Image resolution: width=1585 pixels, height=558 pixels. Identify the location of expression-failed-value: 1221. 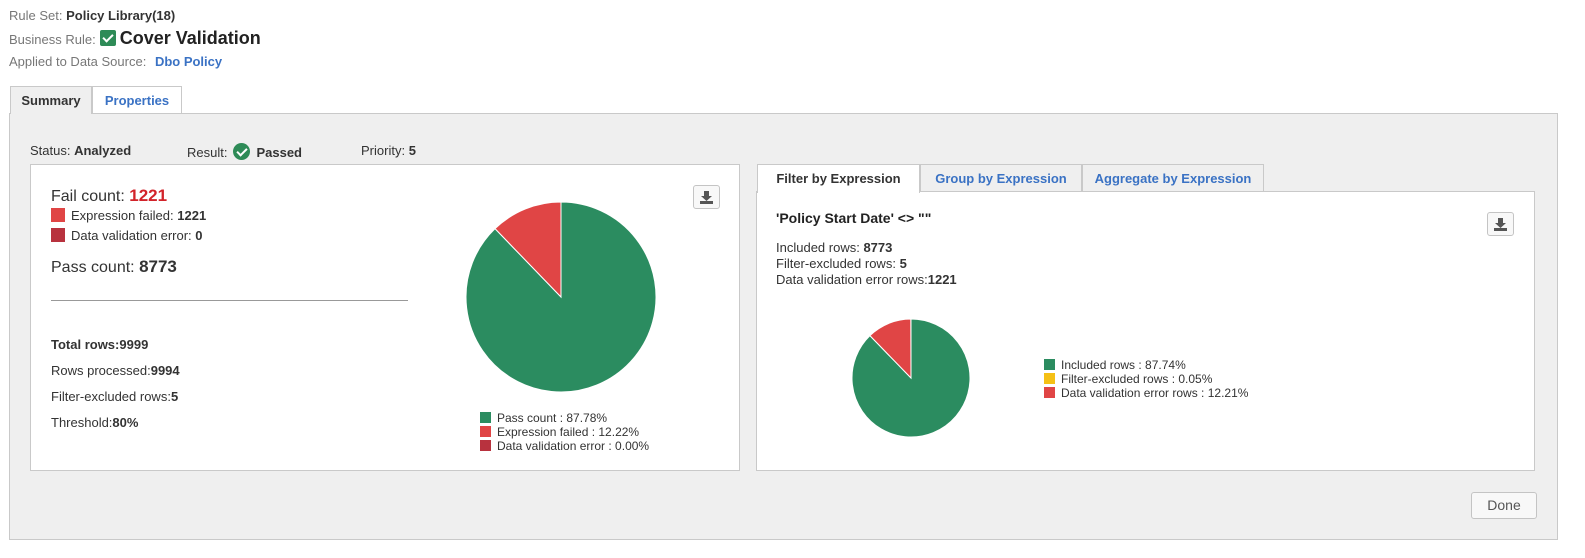
(192, 215).